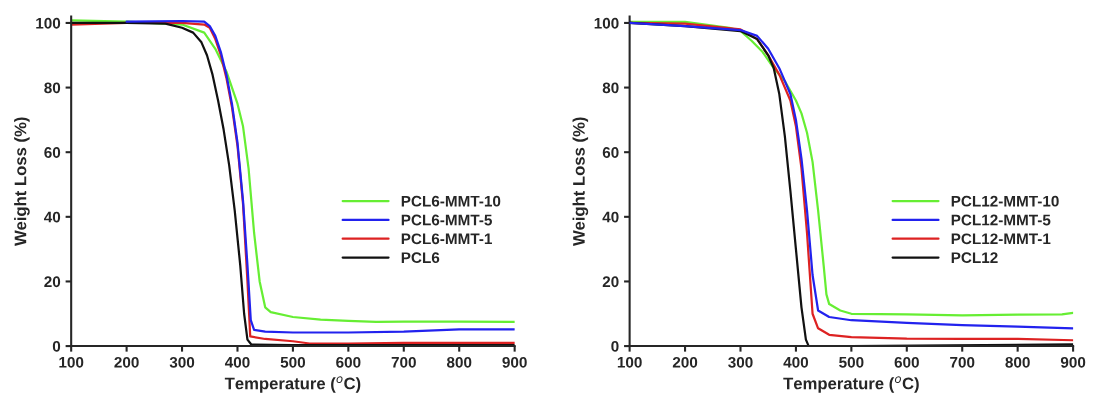 This screenshot has width=1095, height=412. Describe the element at coordinates (446, 220) in the screenshot. I see `legend-label: PCL6-MMT-5` at that location.